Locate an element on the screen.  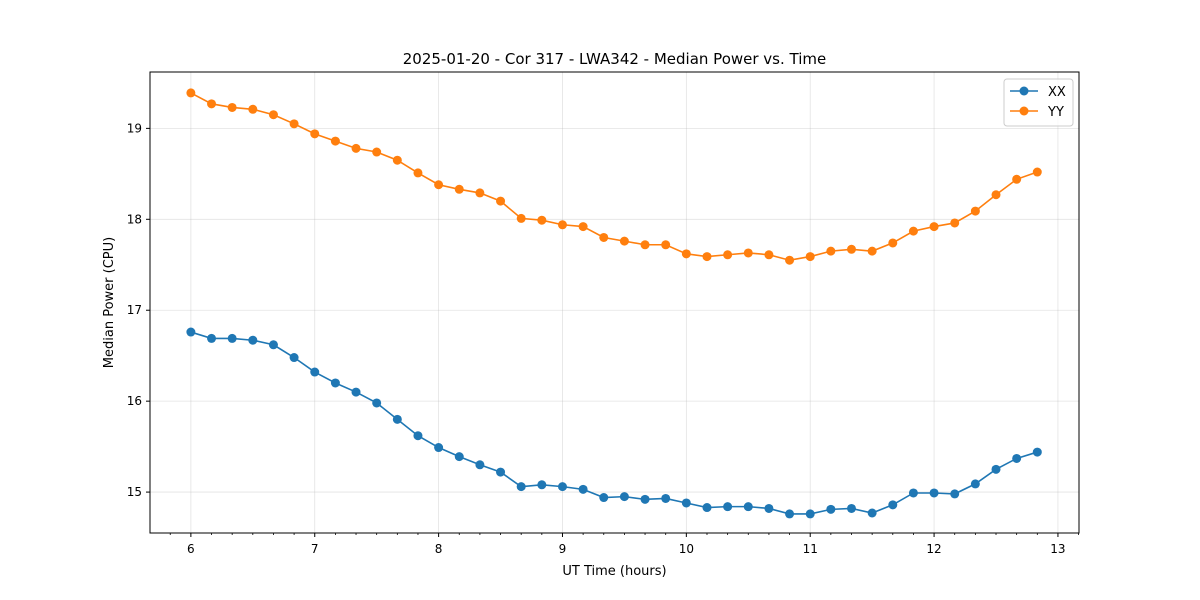
legend-label: YY is located at coordinates (1055, 112).